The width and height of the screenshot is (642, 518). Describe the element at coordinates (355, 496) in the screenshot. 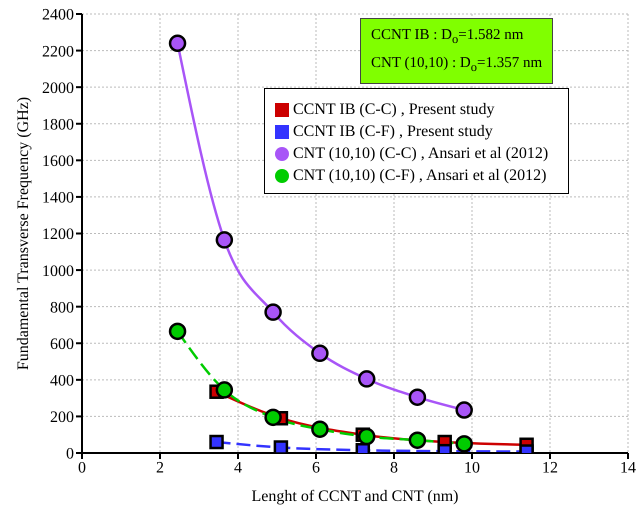

I see `x-axis-title: Lenght of CCNT and CNT (nm)` at that location.